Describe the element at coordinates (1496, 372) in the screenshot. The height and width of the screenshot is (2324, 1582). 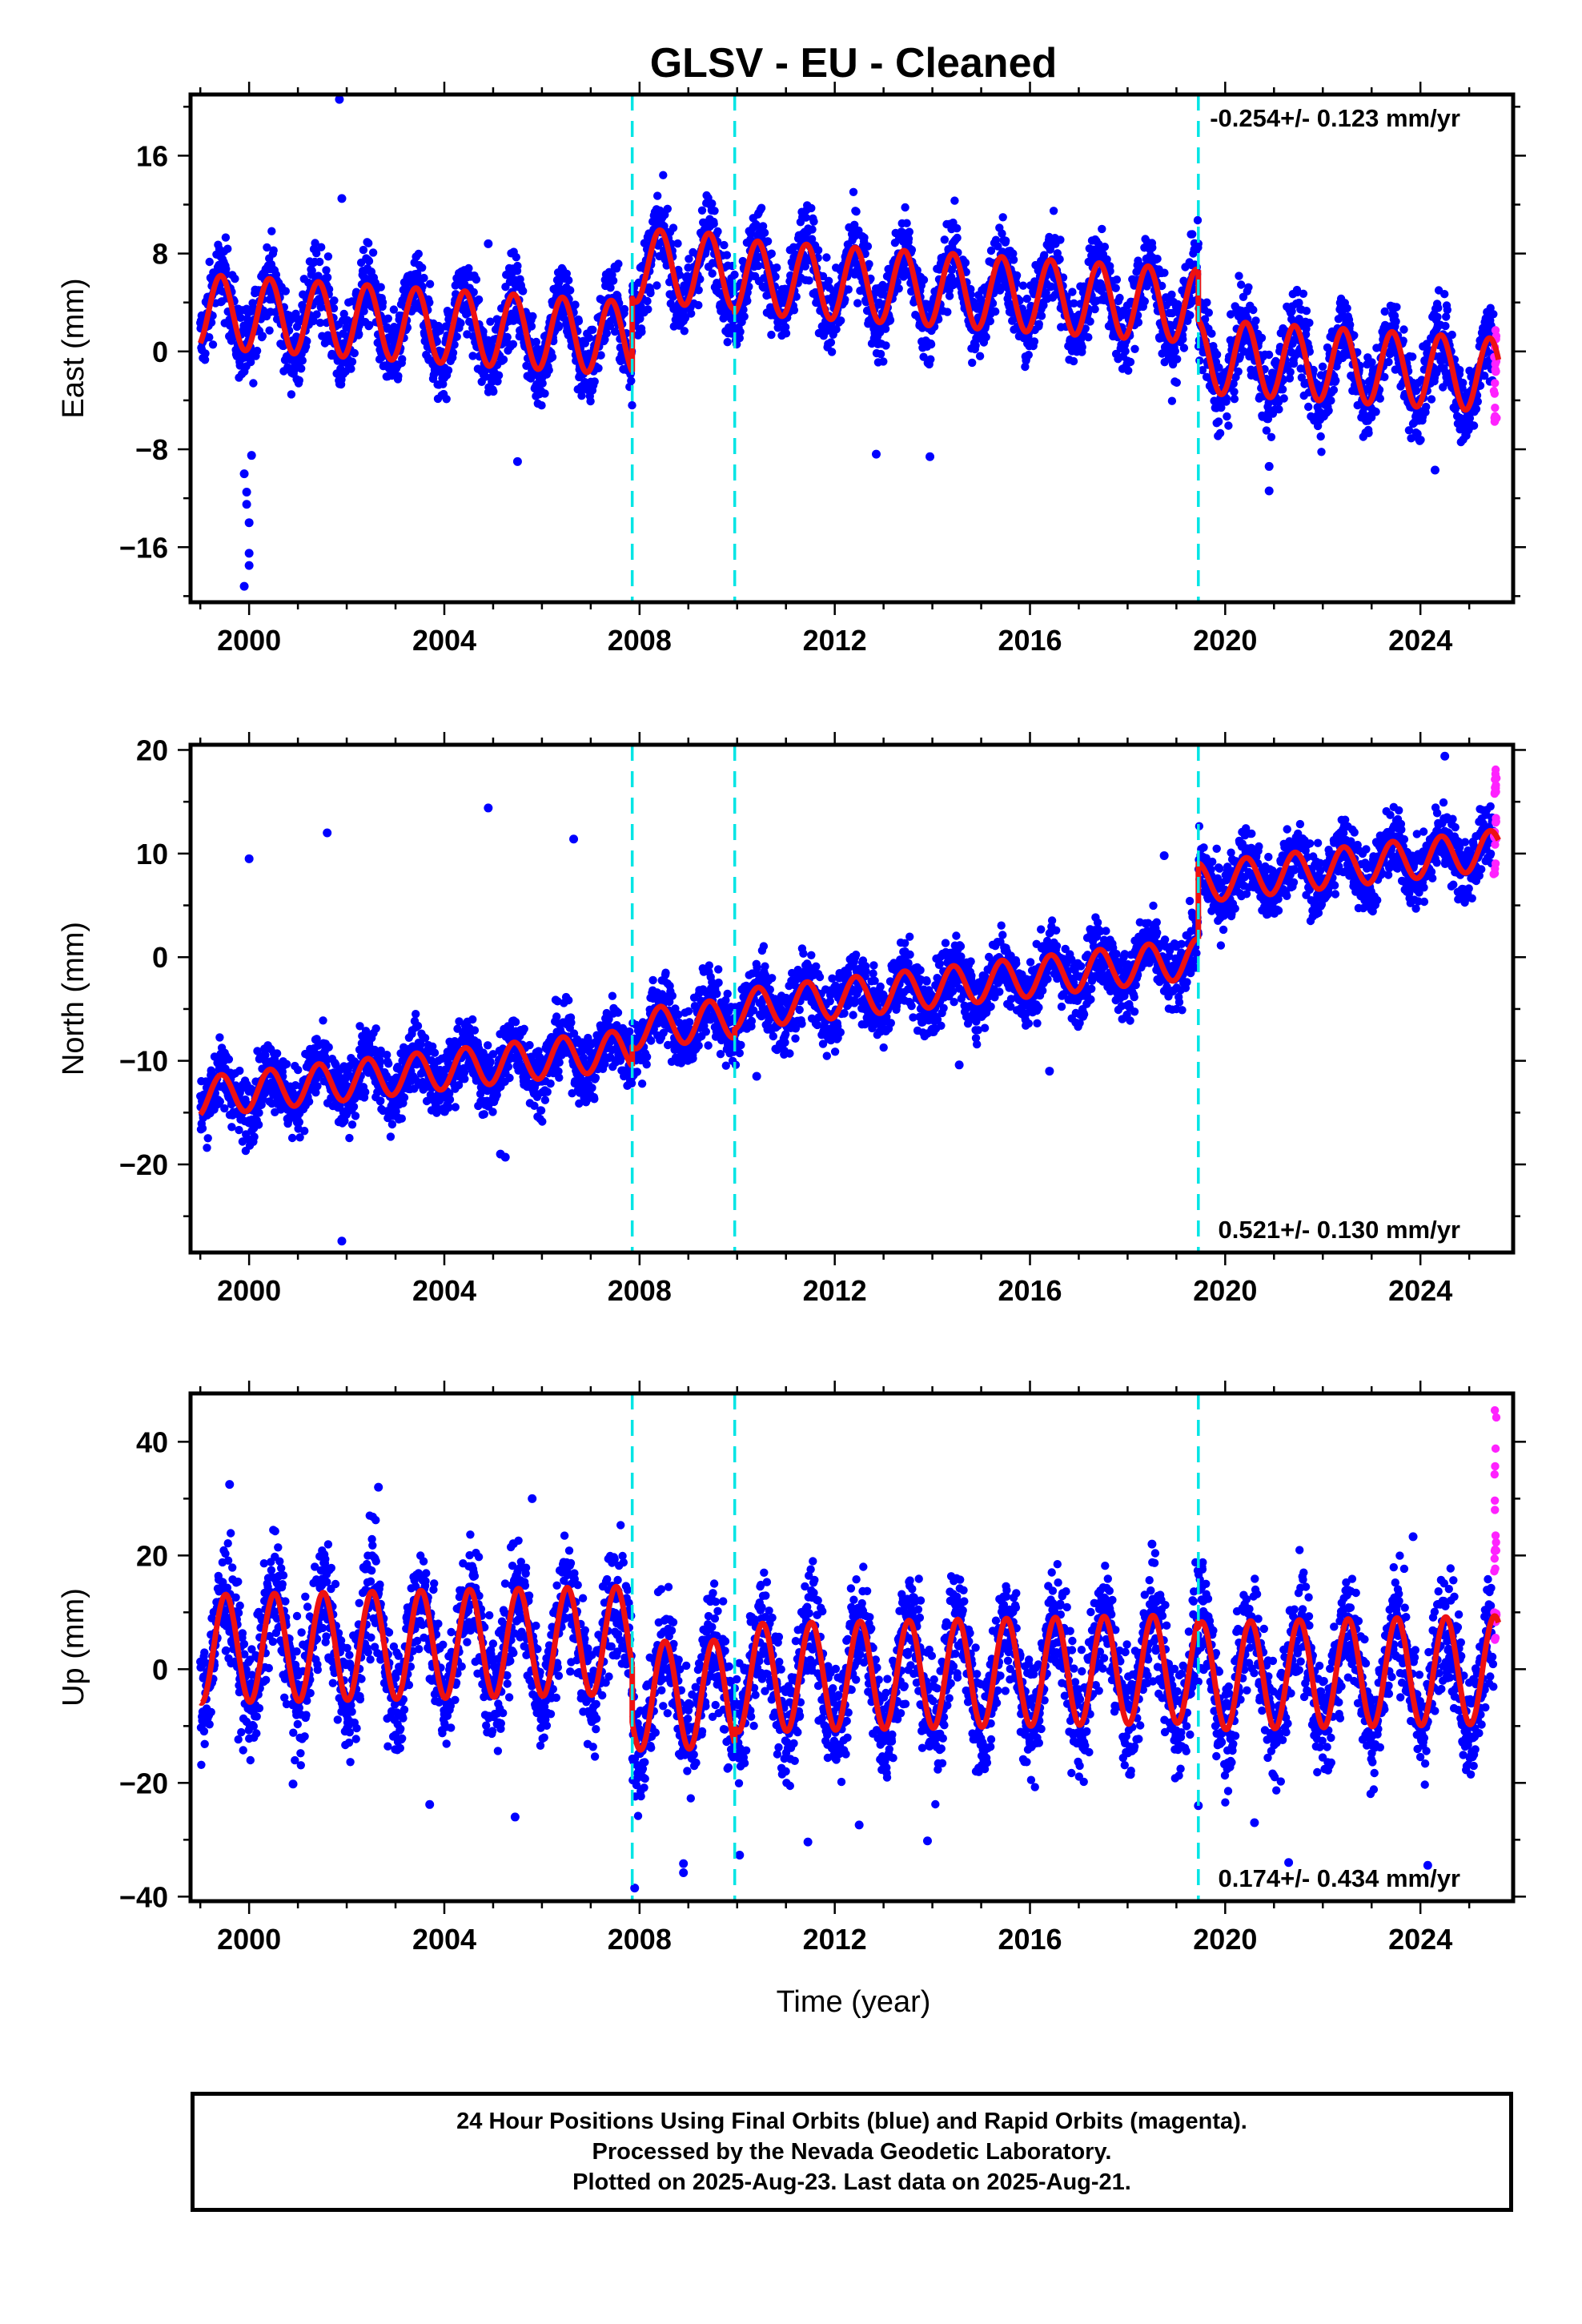
I see `east-rapid-point` at that location.